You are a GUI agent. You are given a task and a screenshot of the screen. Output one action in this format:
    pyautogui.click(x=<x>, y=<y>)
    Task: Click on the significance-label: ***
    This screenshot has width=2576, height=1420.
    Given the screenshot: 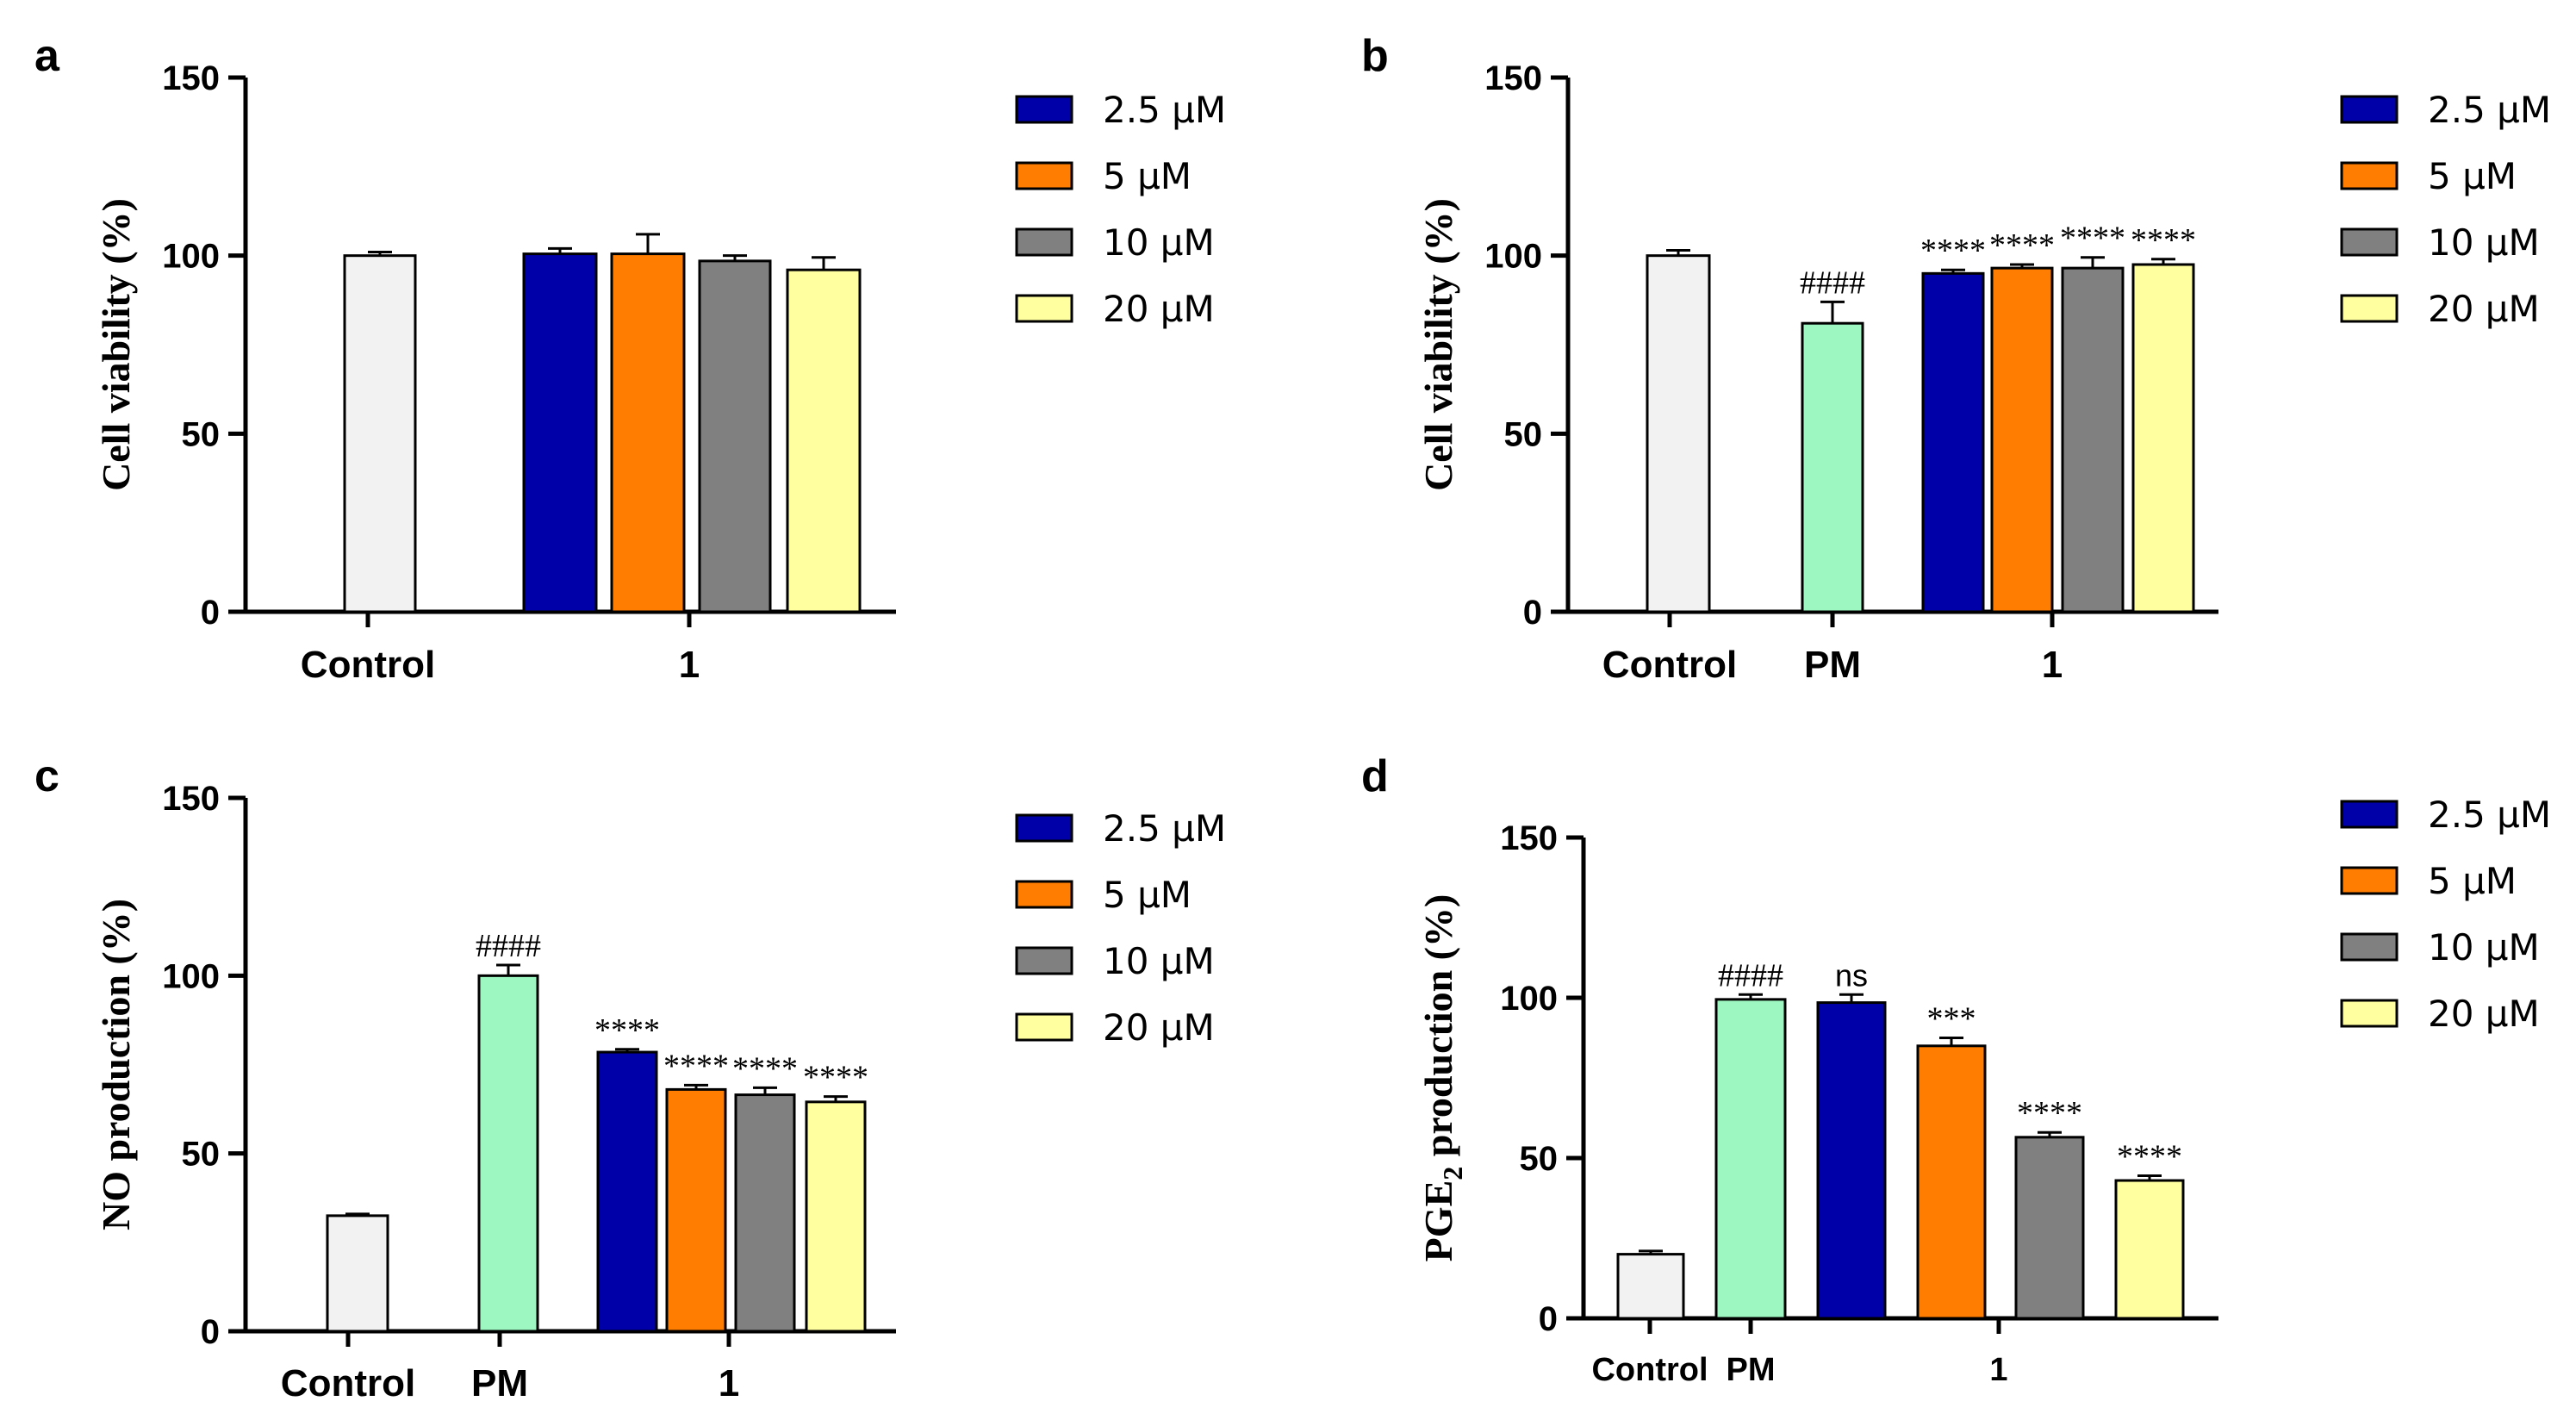 What is the action you would take?
    pyautogui.click(x=1952, y=1019)
    